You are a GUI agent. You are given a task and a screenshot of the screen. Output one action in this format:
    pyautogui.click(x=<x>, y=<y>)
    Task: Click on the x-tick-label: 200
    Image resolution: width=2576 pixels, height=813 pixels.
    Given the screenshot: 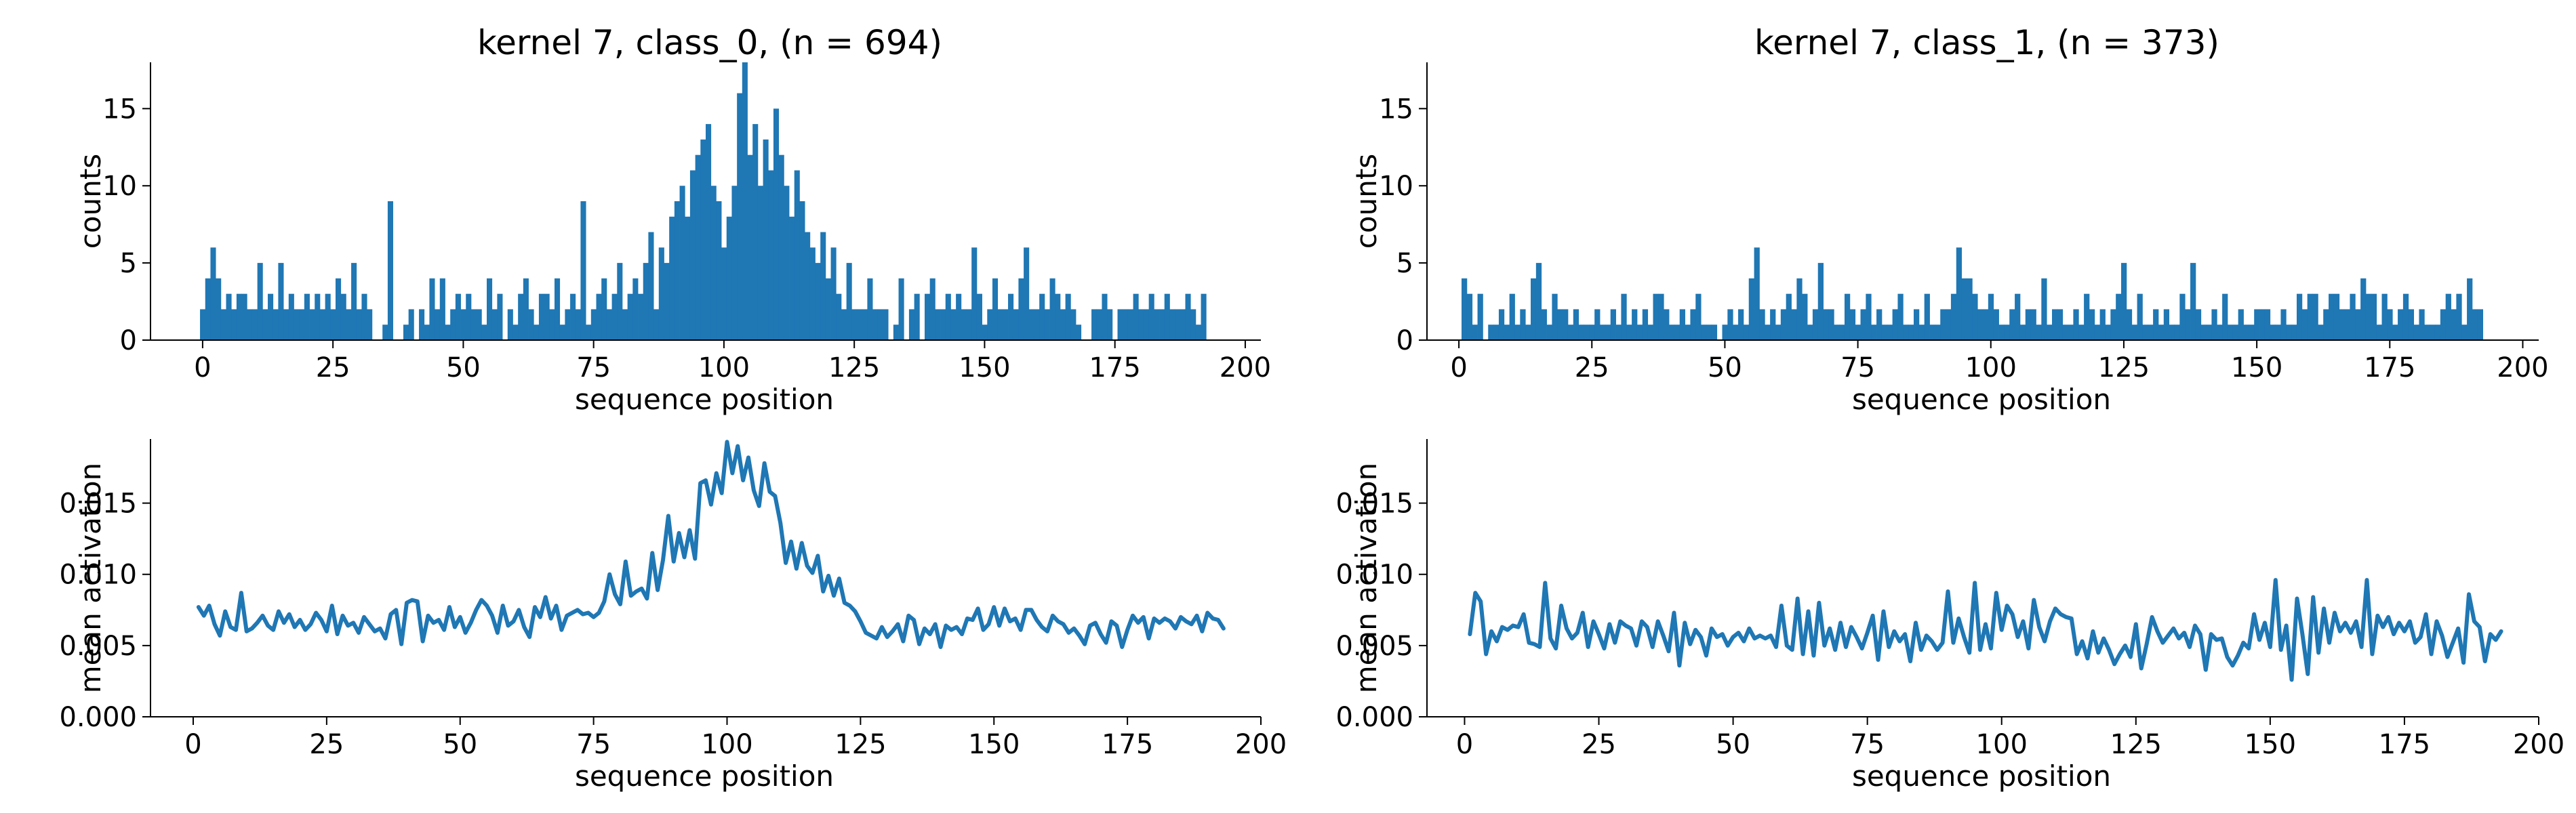 What is the action you would take?
    pyautogui.click(x=1261, y=744)
    